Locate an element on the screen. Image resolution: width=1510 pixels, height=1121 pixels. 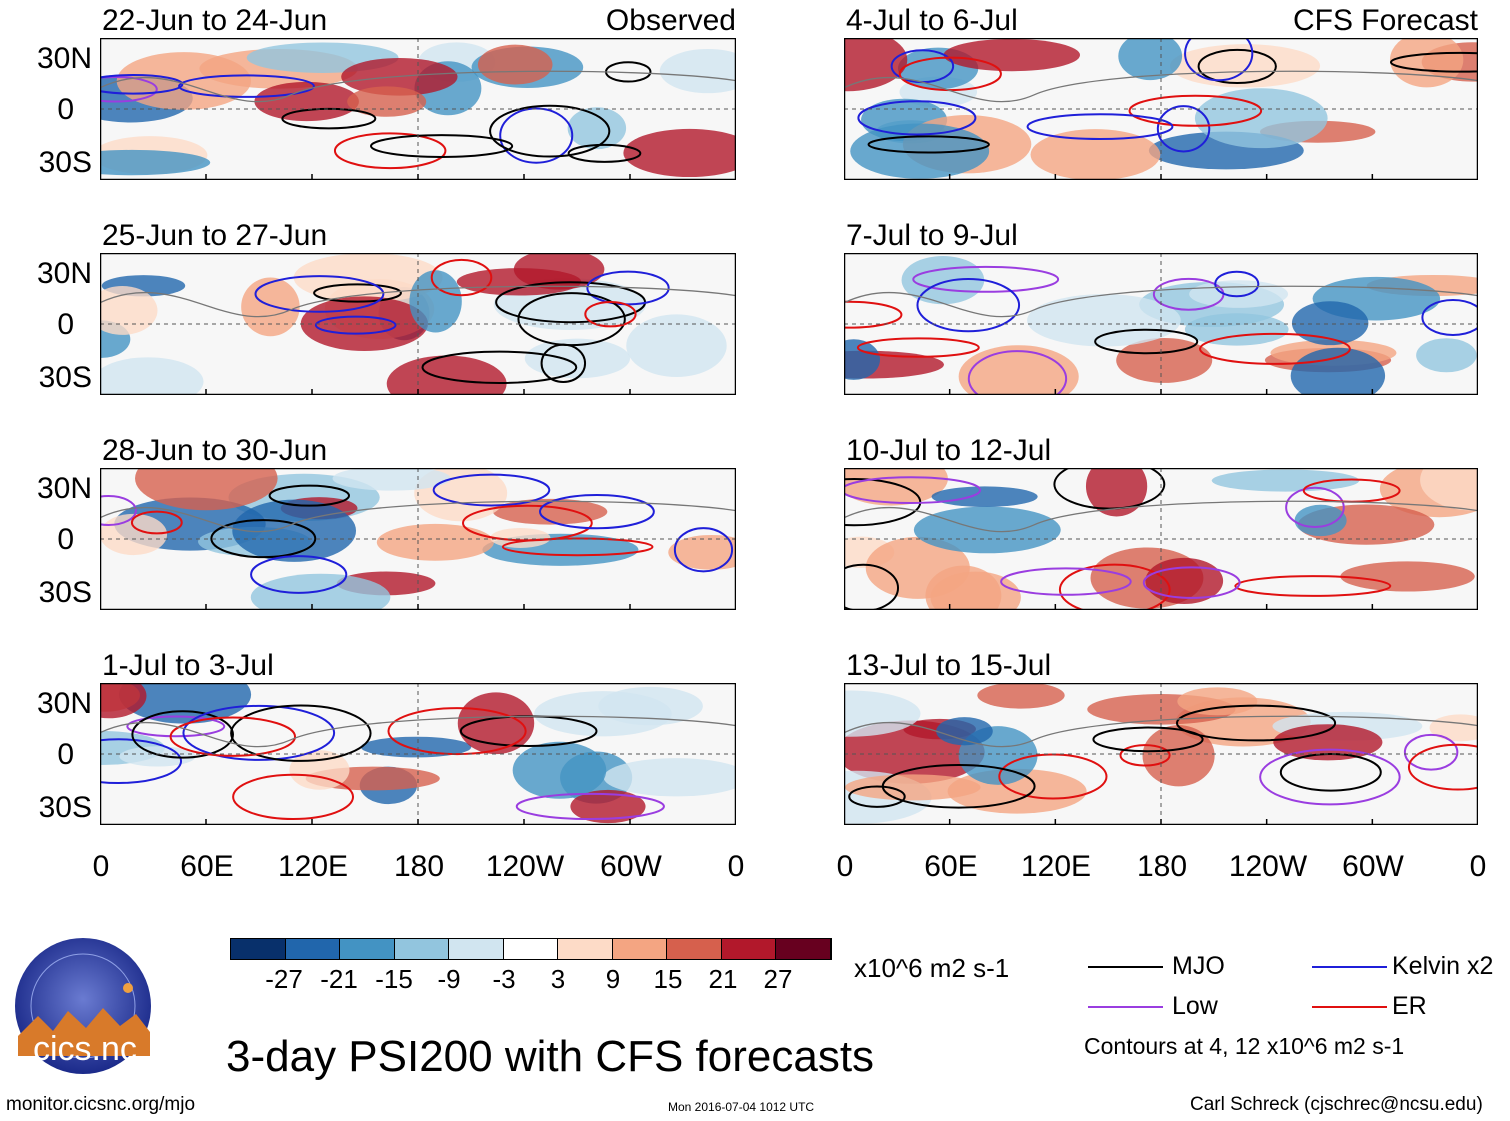
colorbar-label: -3 is located at coordinates (504, 979).